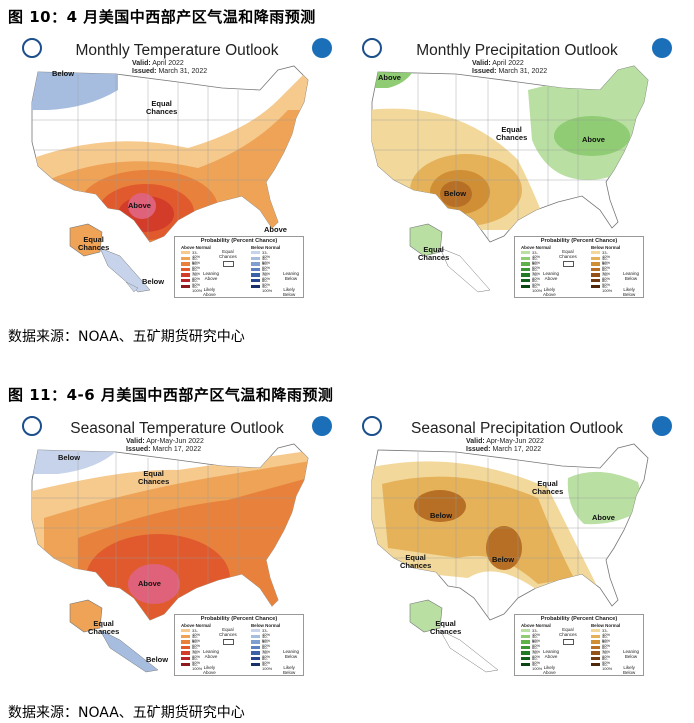 The image size is (694, 723). What do you see at coordinates (126, 713) in the screenshot?
I see `figure-11-source: 数据来源：NOAA、五矿期货研究中心` at bounding box center [126, 713].